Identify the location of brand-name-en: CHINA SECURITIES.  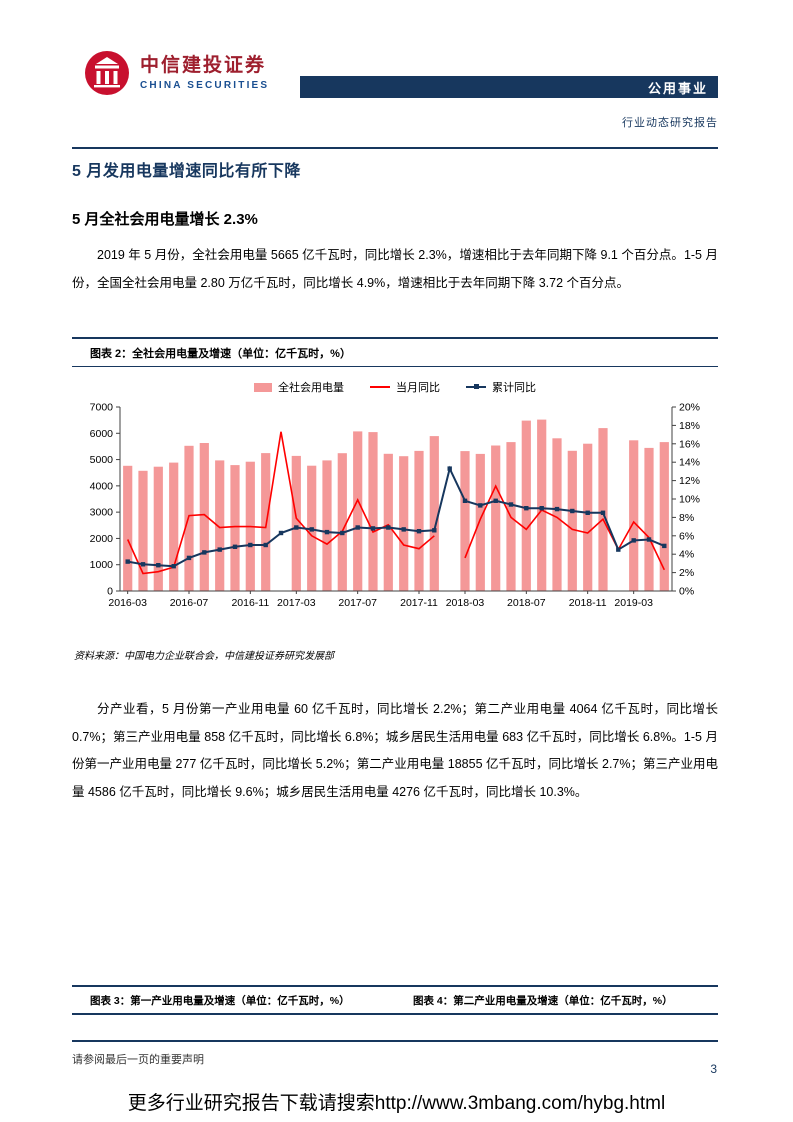
(205, 85).